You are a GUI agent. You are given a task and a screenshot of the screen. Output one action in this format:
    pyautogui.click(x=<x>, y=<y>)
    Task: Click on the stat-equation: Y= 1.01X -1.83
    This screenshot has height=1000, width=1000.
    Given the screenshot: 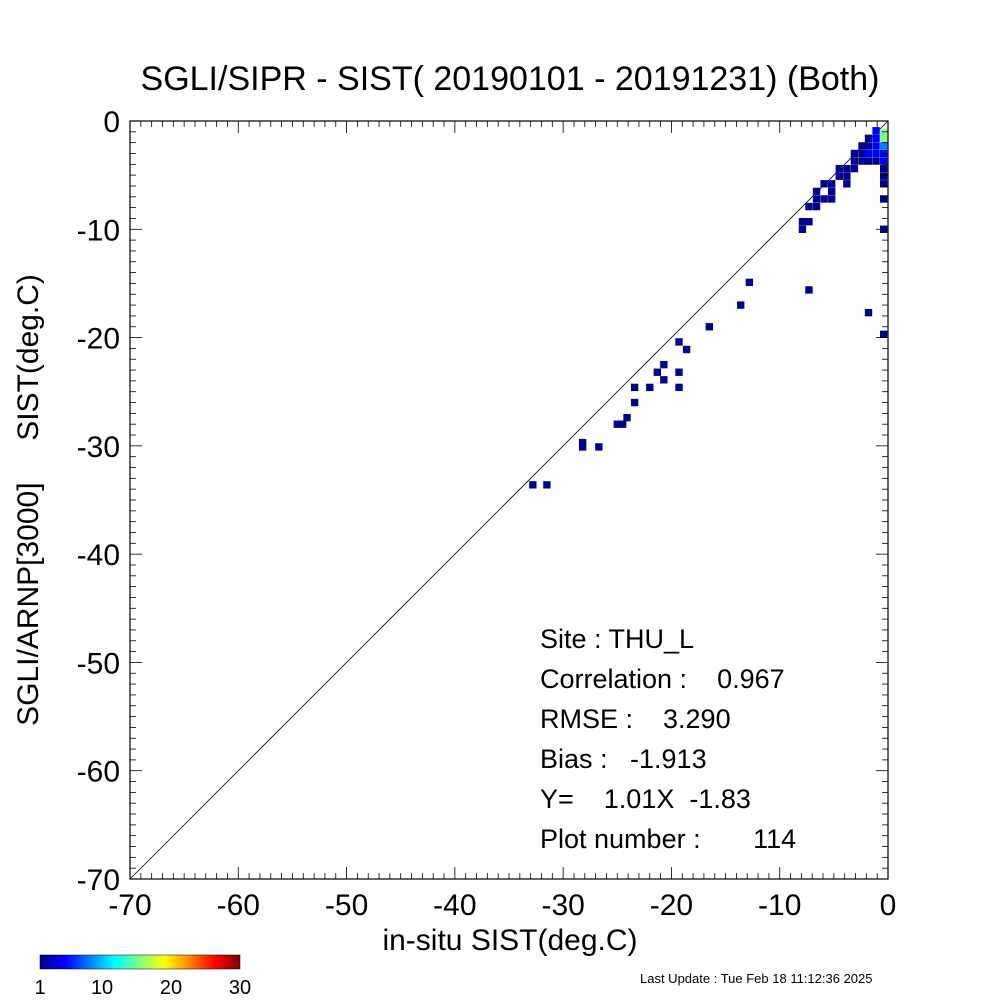 What is the action you would take?
    pyautogui.click(x=645, y=799)
    